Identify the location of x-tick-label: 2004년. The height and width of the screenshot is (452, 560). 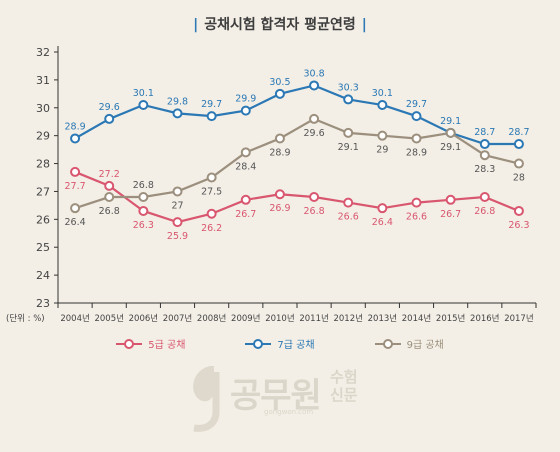
(74, 318).